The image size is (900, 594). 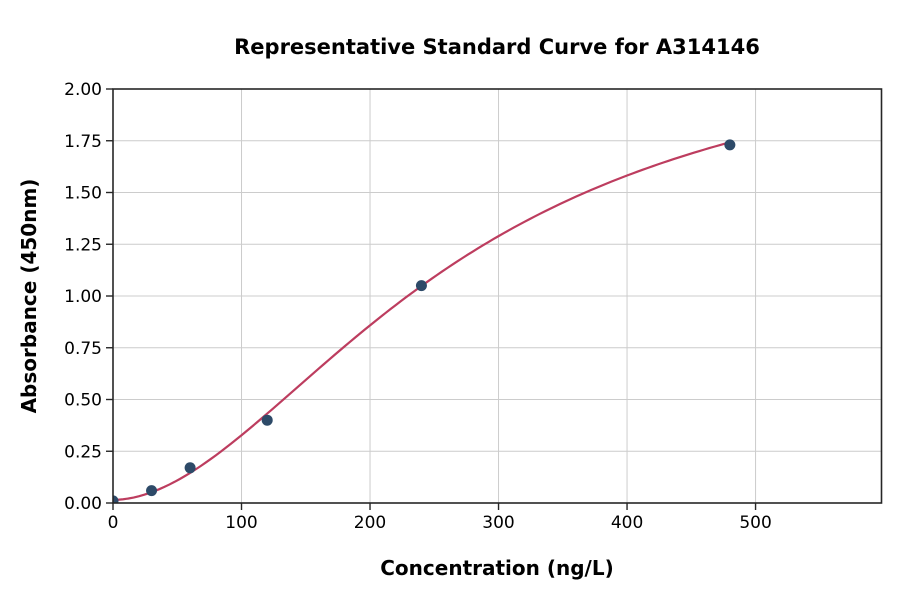 What do you see at coordinates (29, 296) in the screenshot?
I see `y-axis-label: Absorbance (450nm)` at bounding box center [29, 296].